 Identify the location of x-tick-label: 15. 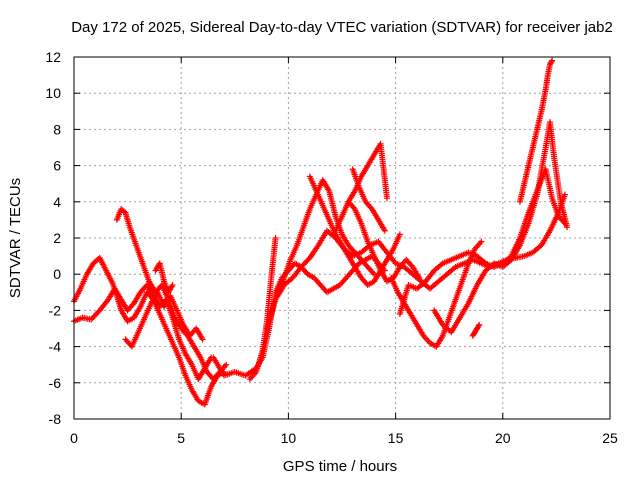
(396, 438).